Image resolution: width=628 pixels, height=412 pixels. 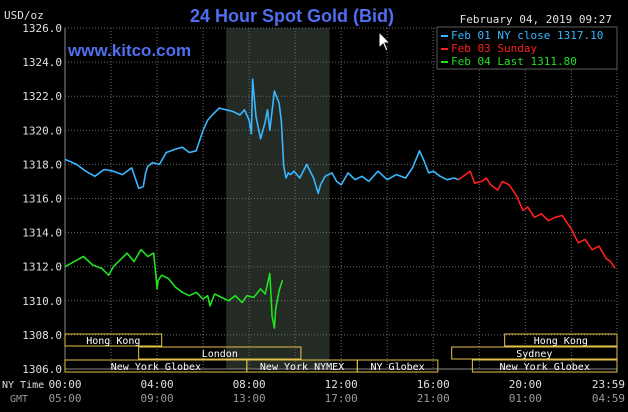 I want to click on session-label: NY Globex, so click(x=397, y=367).